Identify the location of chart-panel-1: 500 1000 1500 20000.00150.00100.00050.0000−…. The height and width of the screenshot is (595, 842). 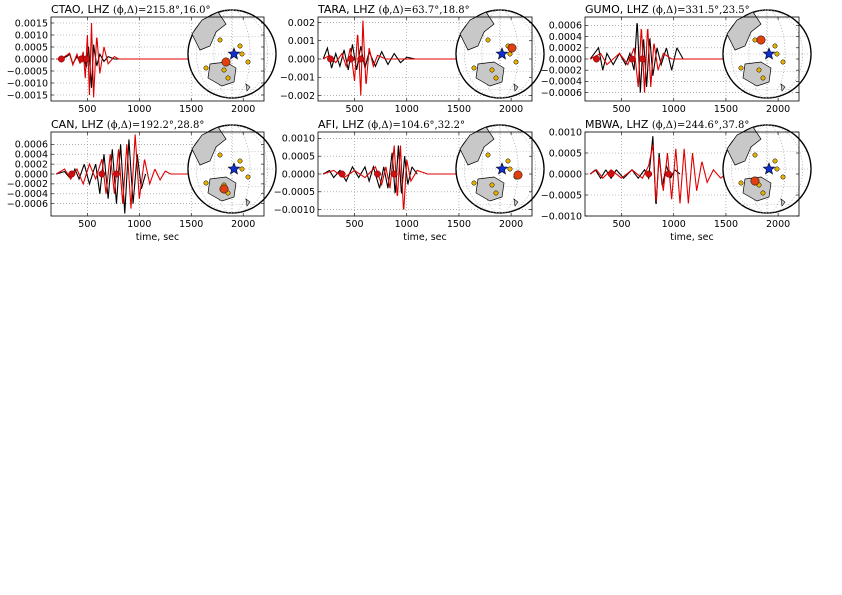
(142, 59).